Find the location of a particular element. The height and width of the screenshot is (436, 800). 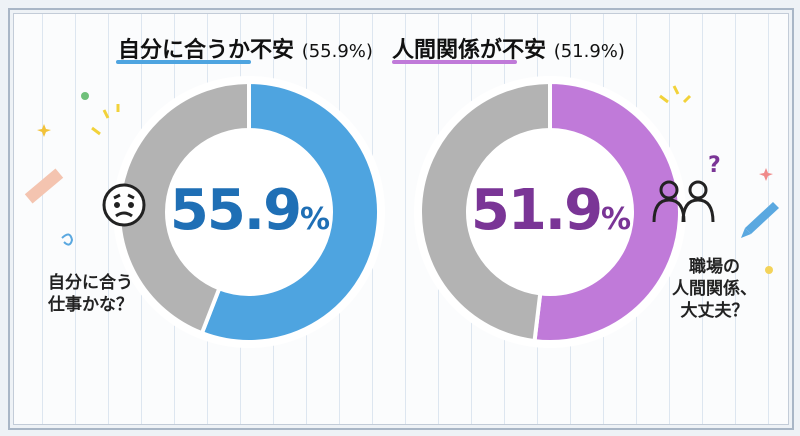

chart-title-right: 人間関係が不安 (51.9%) is located at coordinates (508, 50).